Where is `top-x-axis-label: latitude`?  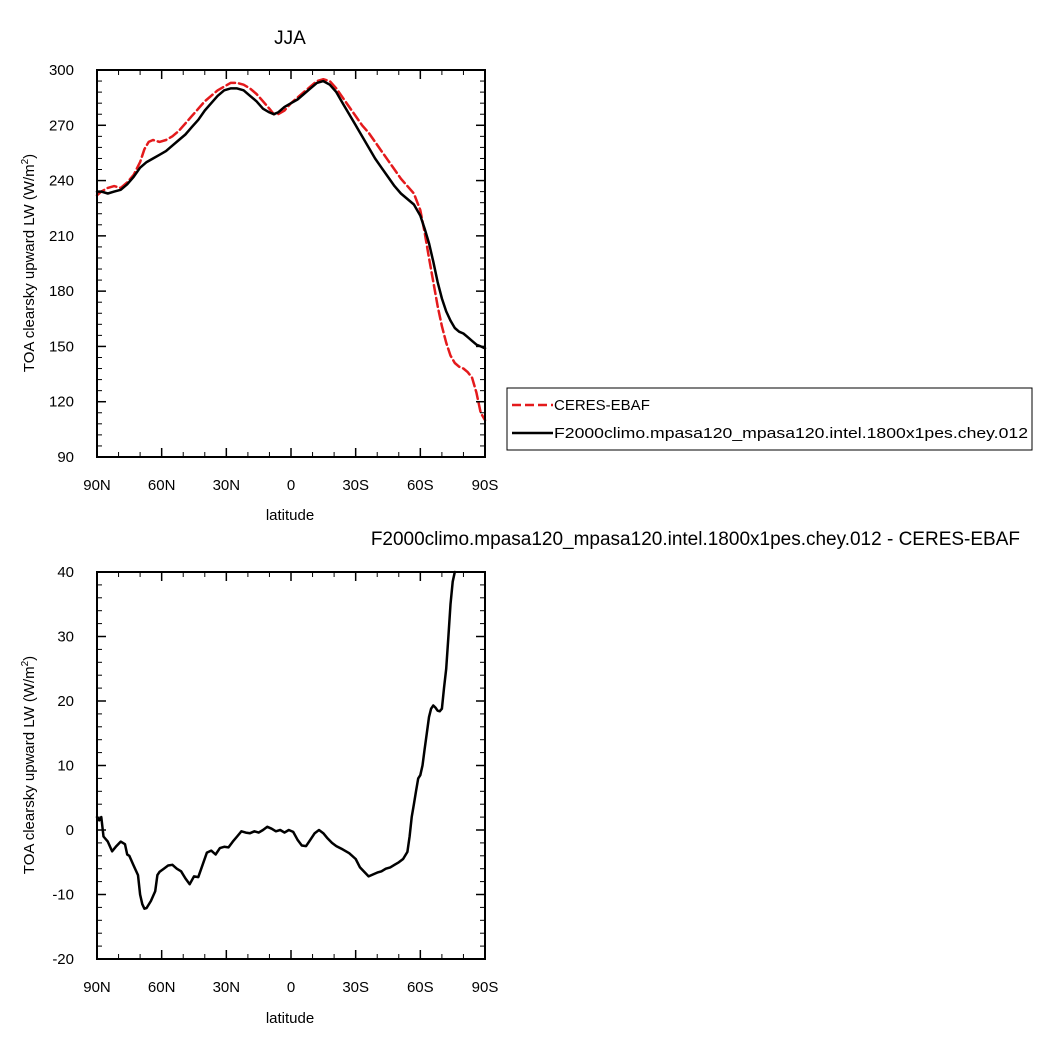
top-x-axis-label: latitude is located at coordinates (290, 515).